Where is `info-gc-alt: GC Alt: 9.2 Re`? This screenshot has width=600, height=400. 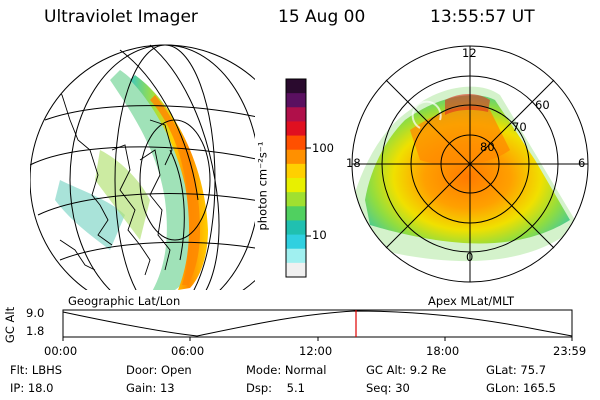 info-gc-alt: GC Alt: 9.2 Re is located at coordinates (406, 370).